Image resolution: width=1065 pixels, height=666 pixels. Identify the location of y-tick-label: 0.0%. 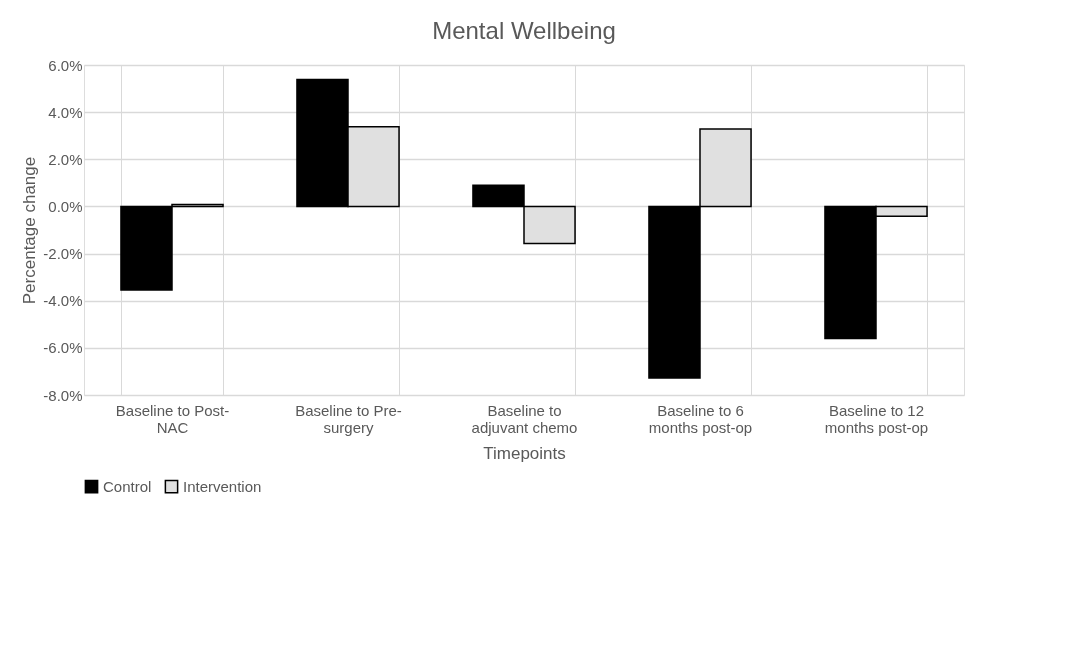
(65, 206).